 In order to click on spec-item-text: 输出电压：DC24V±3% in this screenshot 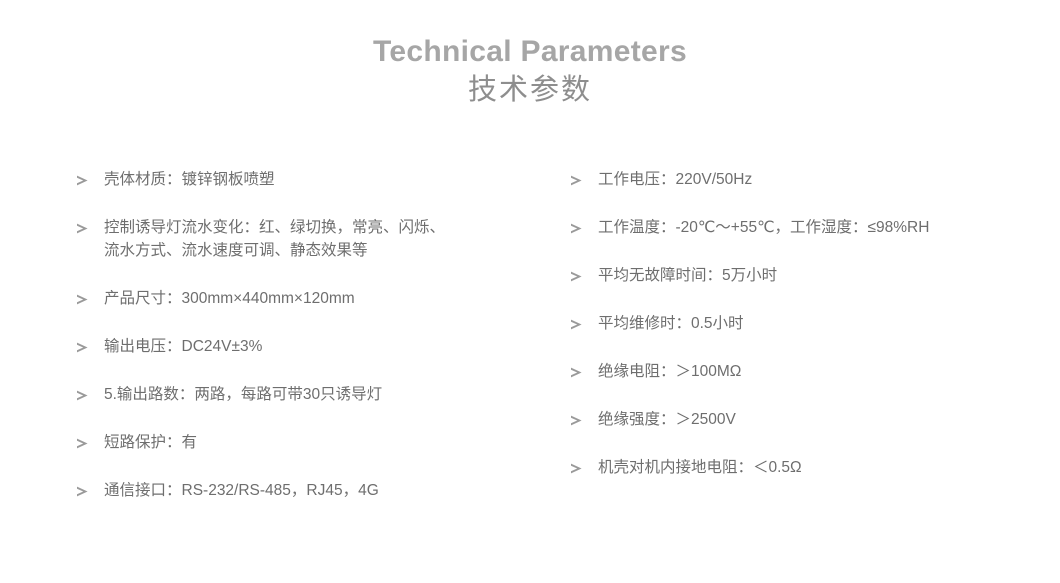, I will do `click(183, 346)`.